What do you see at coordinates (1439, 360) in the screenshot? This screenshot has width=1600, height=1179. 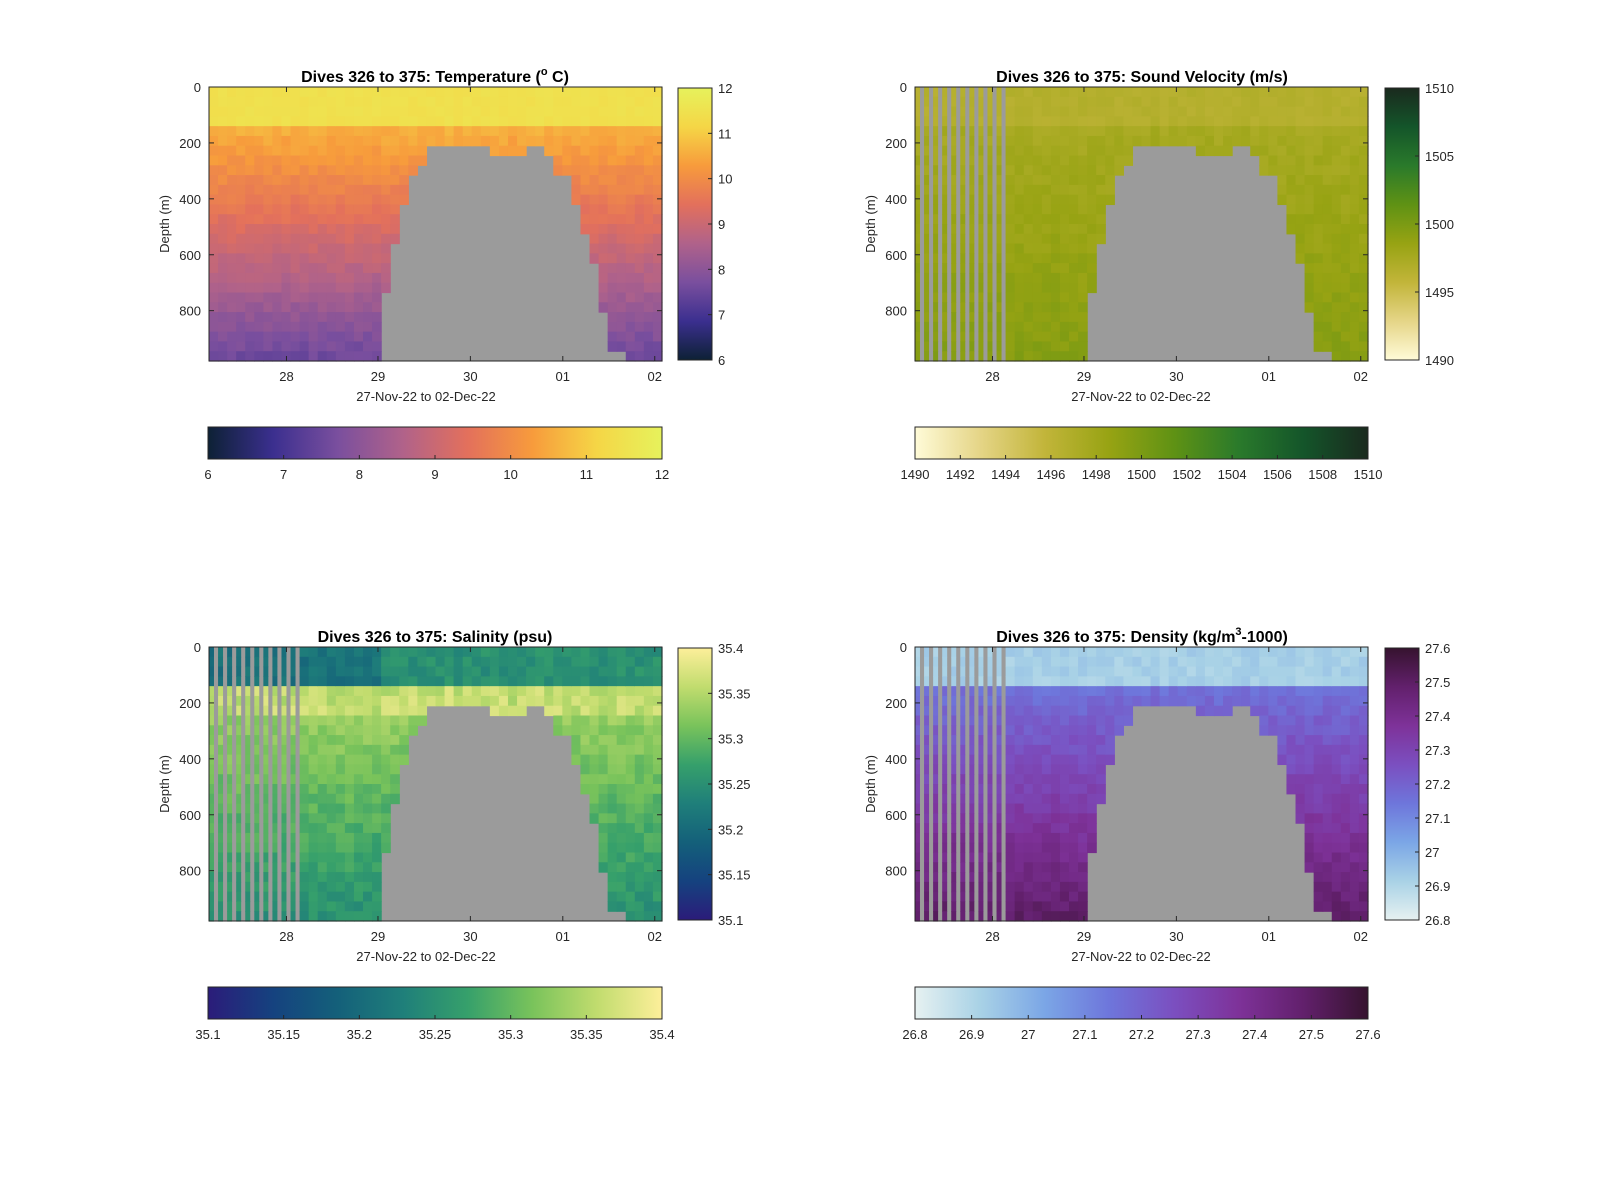 I see `colorbar-tick-label: 1490` at bounding box center [1439, 360].